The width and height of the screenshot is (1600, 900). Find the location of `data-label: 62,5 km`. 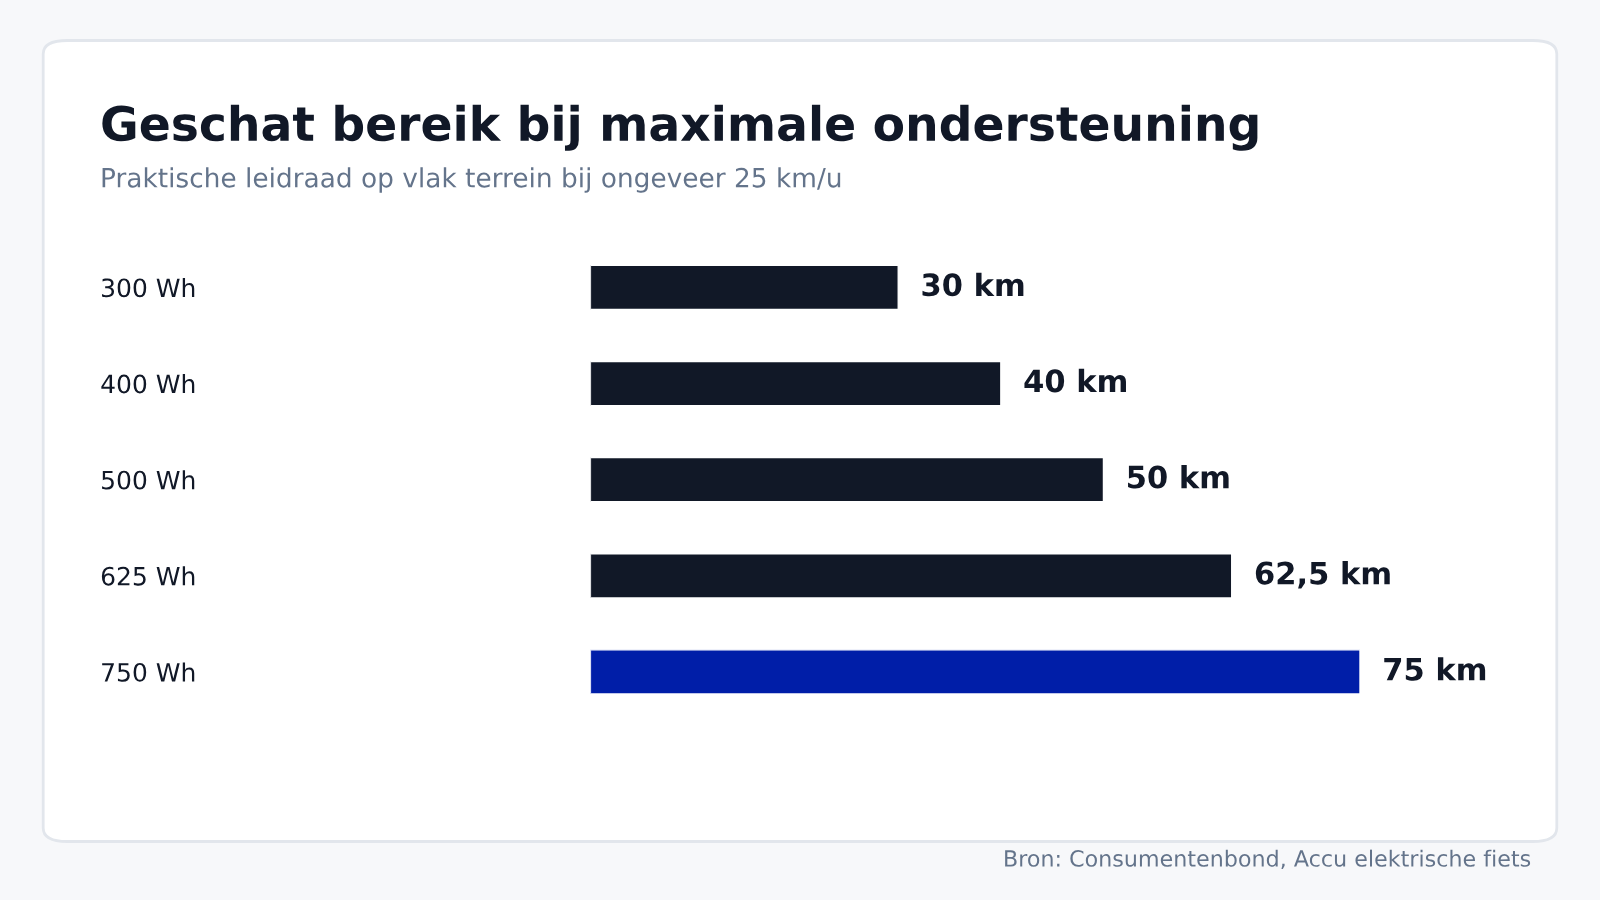

data-label: 62,5 km is located at coordinates (1322, 575).